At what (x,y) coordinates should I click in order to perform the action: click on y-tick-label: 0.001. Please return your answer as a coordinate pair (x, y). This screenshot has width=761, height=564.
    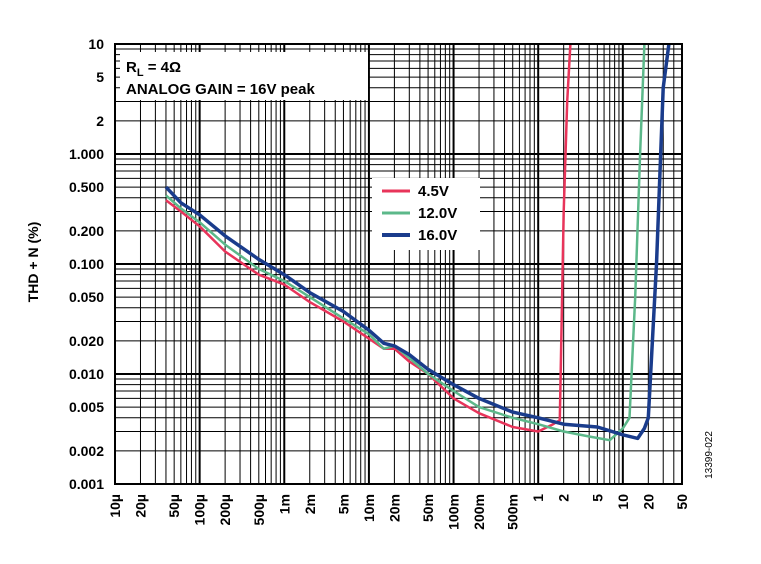
    Looking at the image, I should click on (86, 484).